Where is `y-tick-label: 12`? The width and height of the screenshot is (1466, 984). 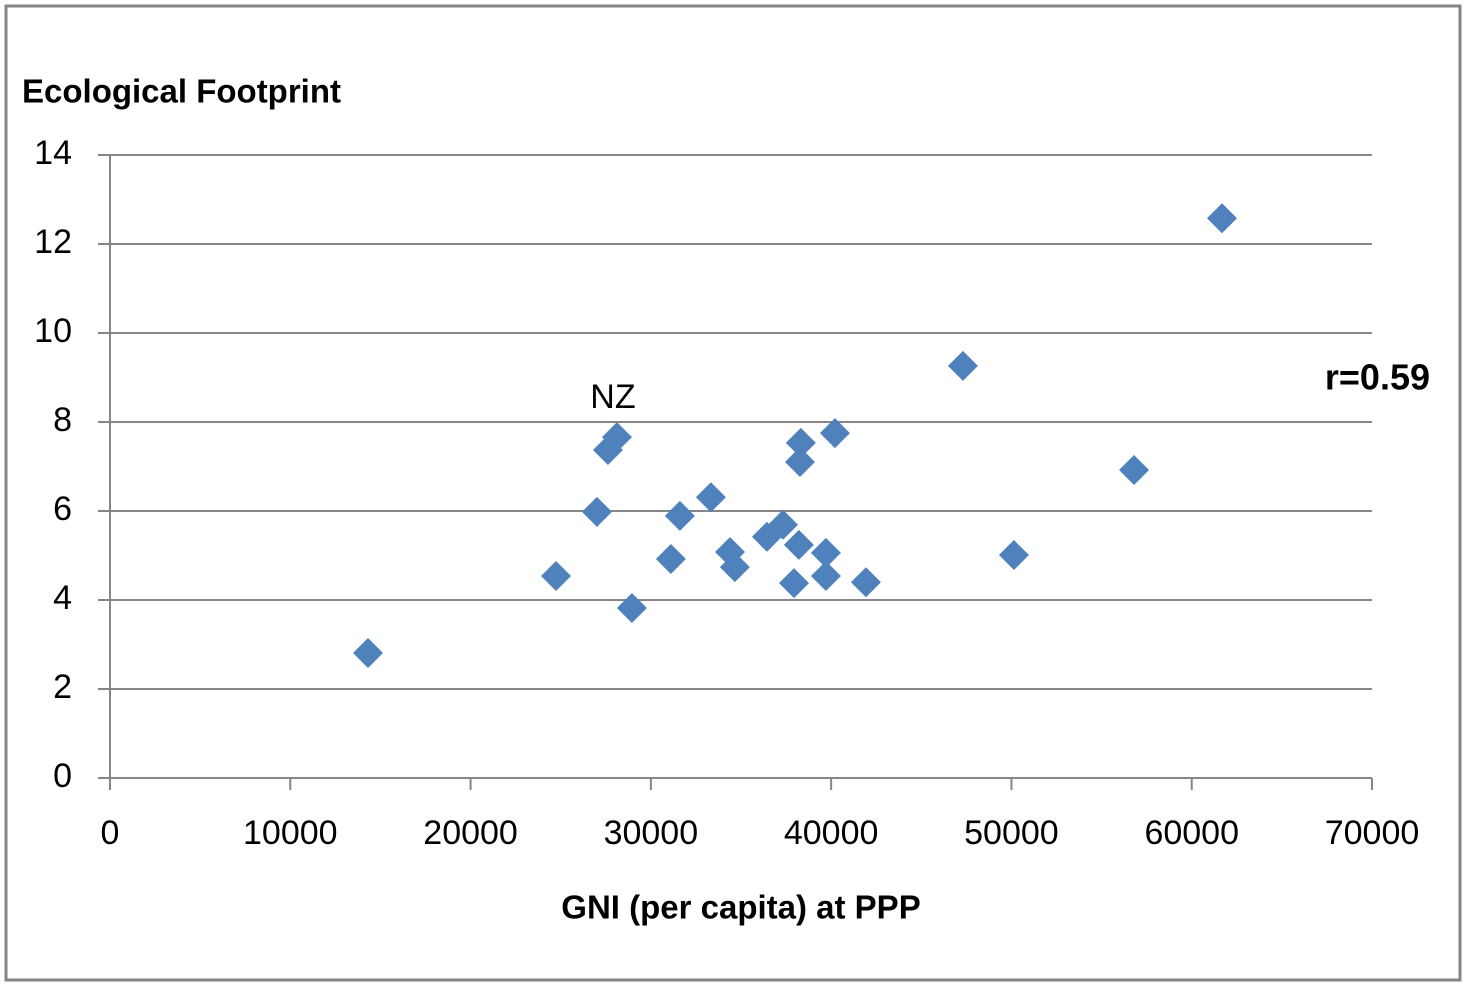
y-tick-label: 12 is located at coordinates (53, 242).